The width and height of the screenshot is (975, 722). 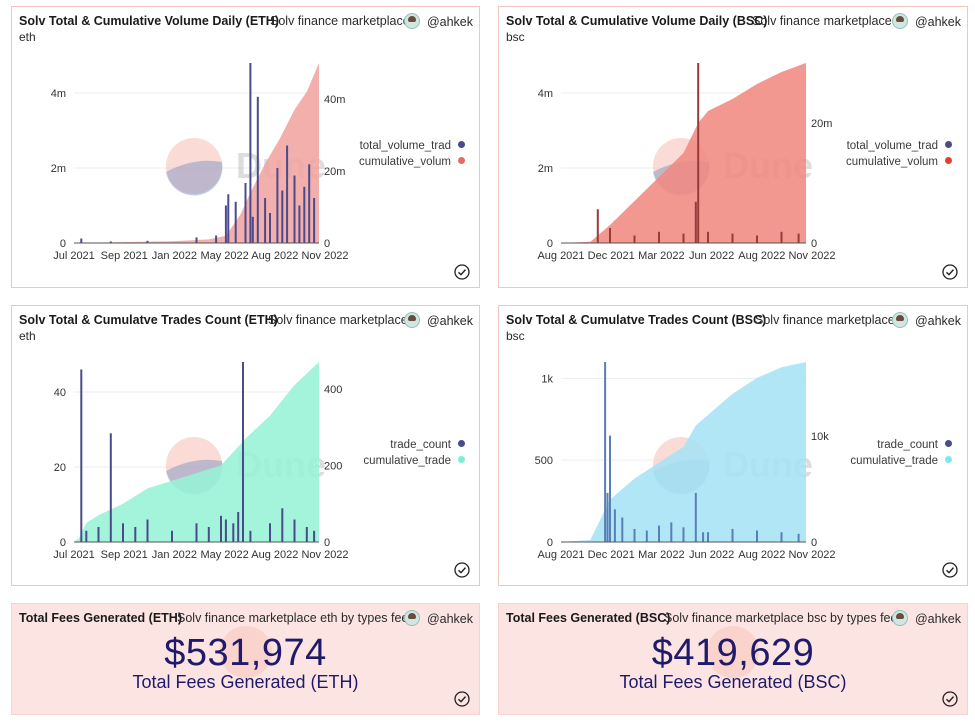 I want to click on y-right-tick-label: 400, so click(x=333, y=390).